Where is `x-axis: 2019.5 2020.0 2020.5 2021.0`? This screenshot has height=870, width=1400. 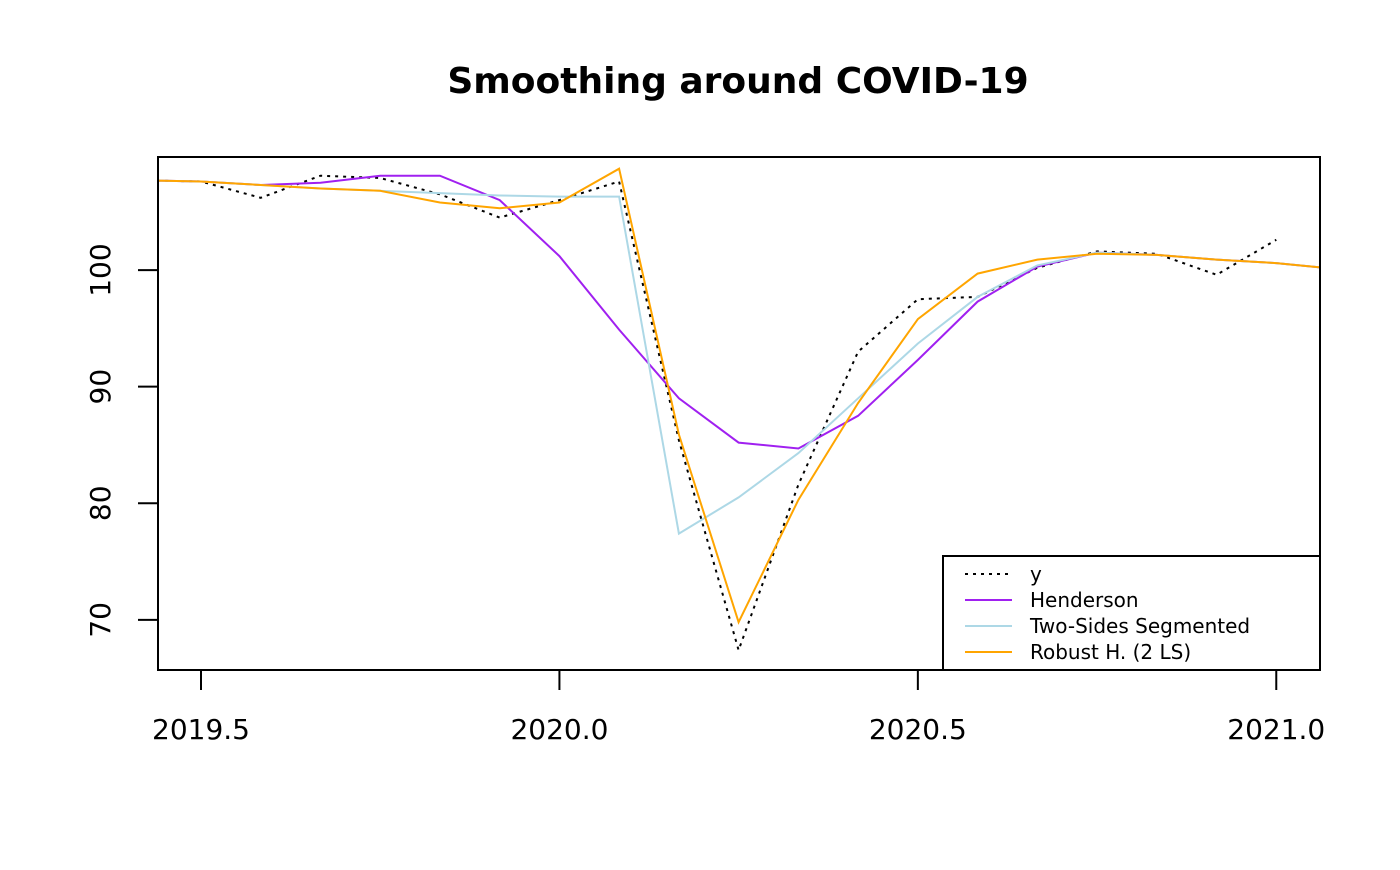
x-axis: 2019.5 2020.0 2020.5 2021.0 is located at coordinates (738, 707).